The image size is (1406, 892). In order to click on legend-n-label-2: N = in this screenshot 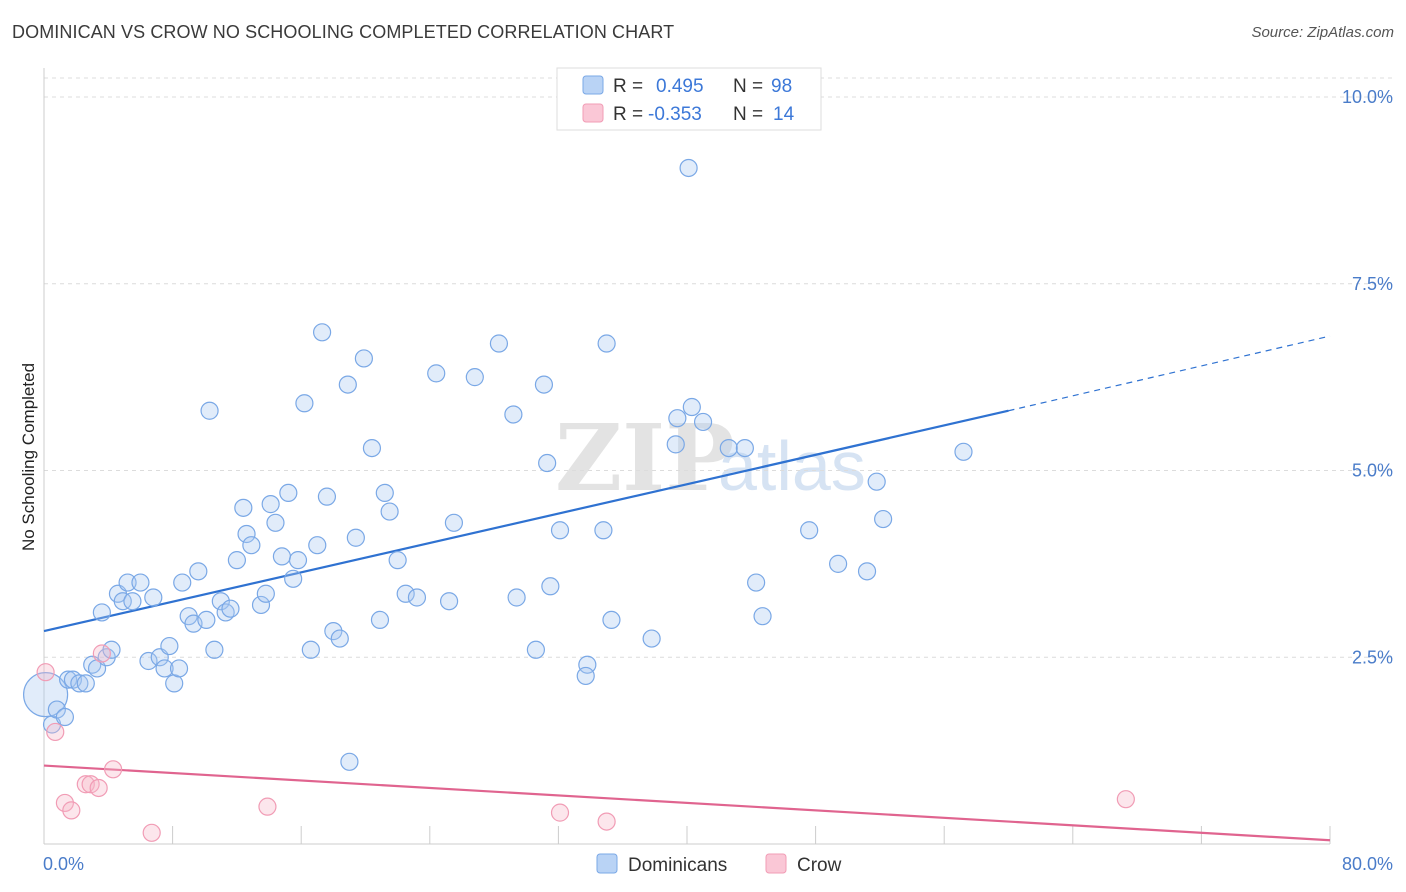, I will do `click(748, 114)`.